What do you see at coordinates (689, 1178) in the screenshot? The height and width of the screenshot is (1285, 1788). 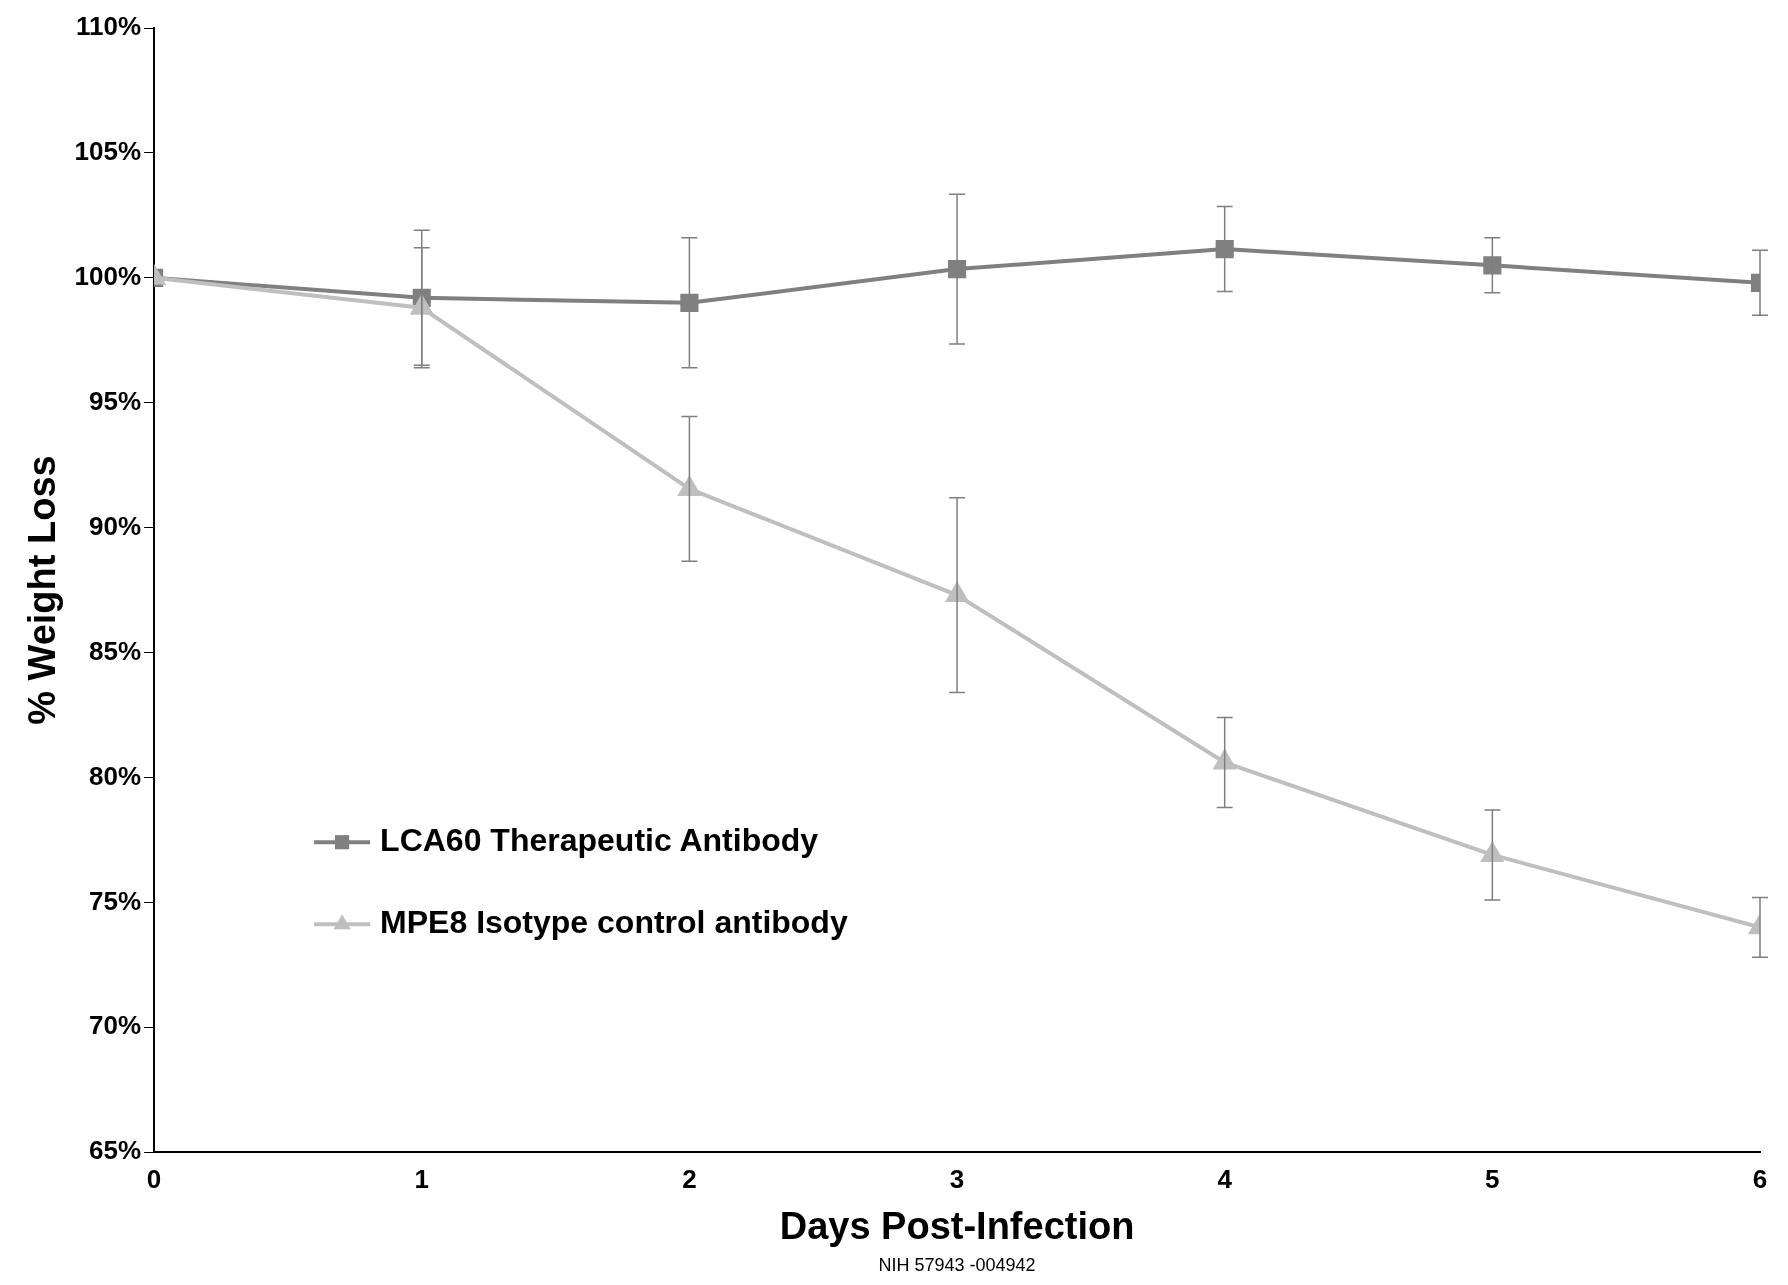 I see `x-tick-label: 2` at bounding box center [689, 1178].